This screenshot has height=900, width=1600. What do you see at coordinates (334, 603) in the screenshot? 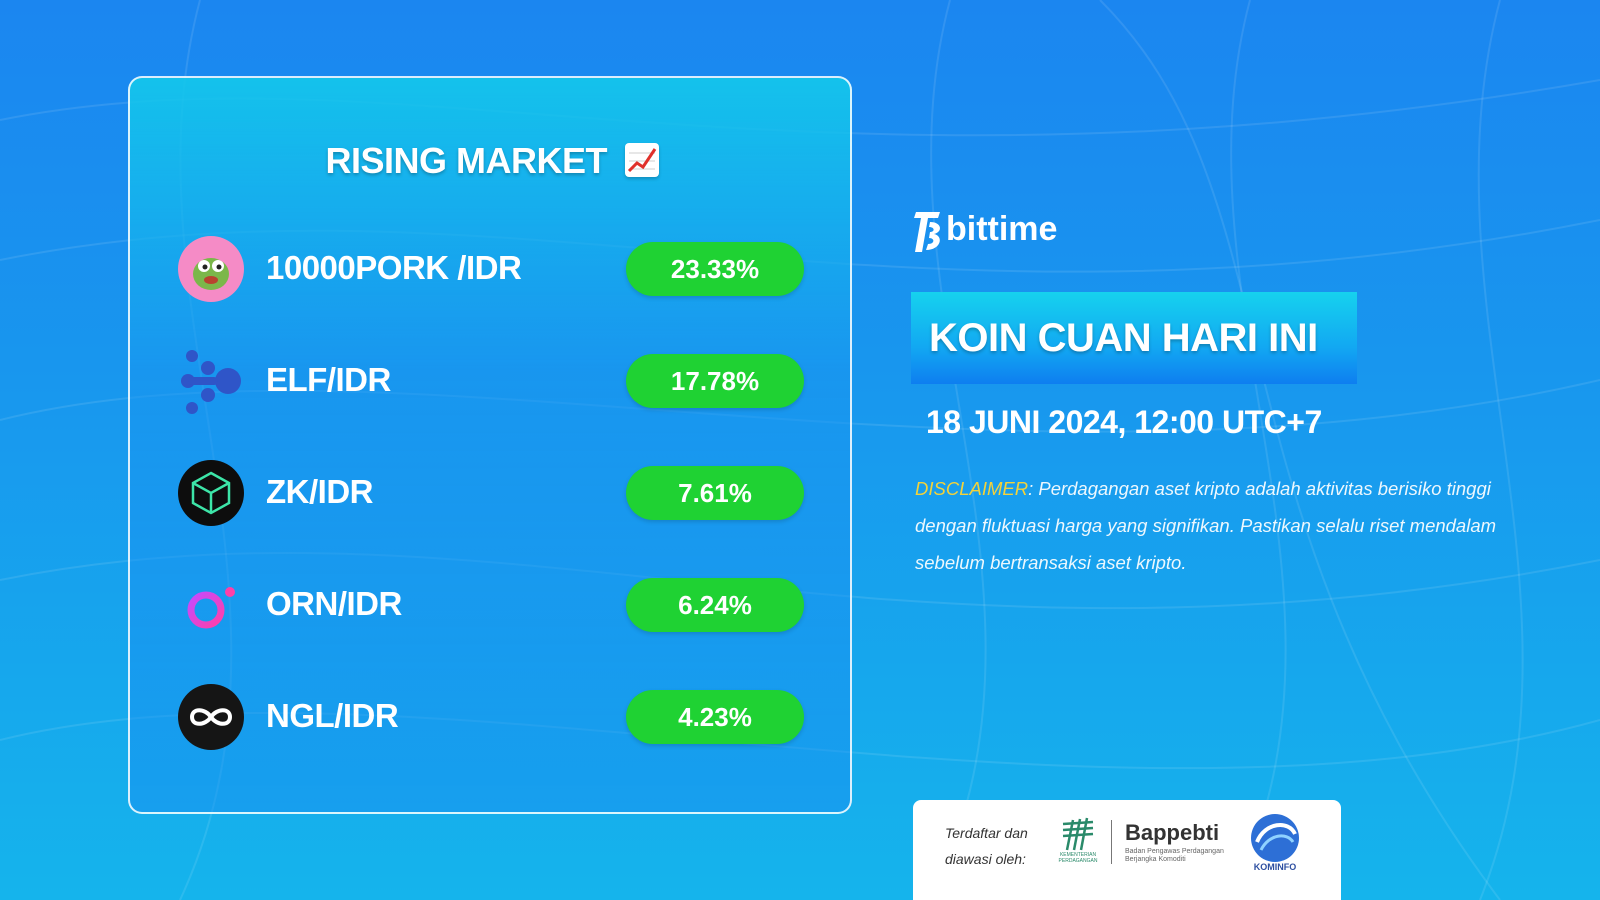
I see `pair-label: ORN/IDR` at bounding box center [334, 603].